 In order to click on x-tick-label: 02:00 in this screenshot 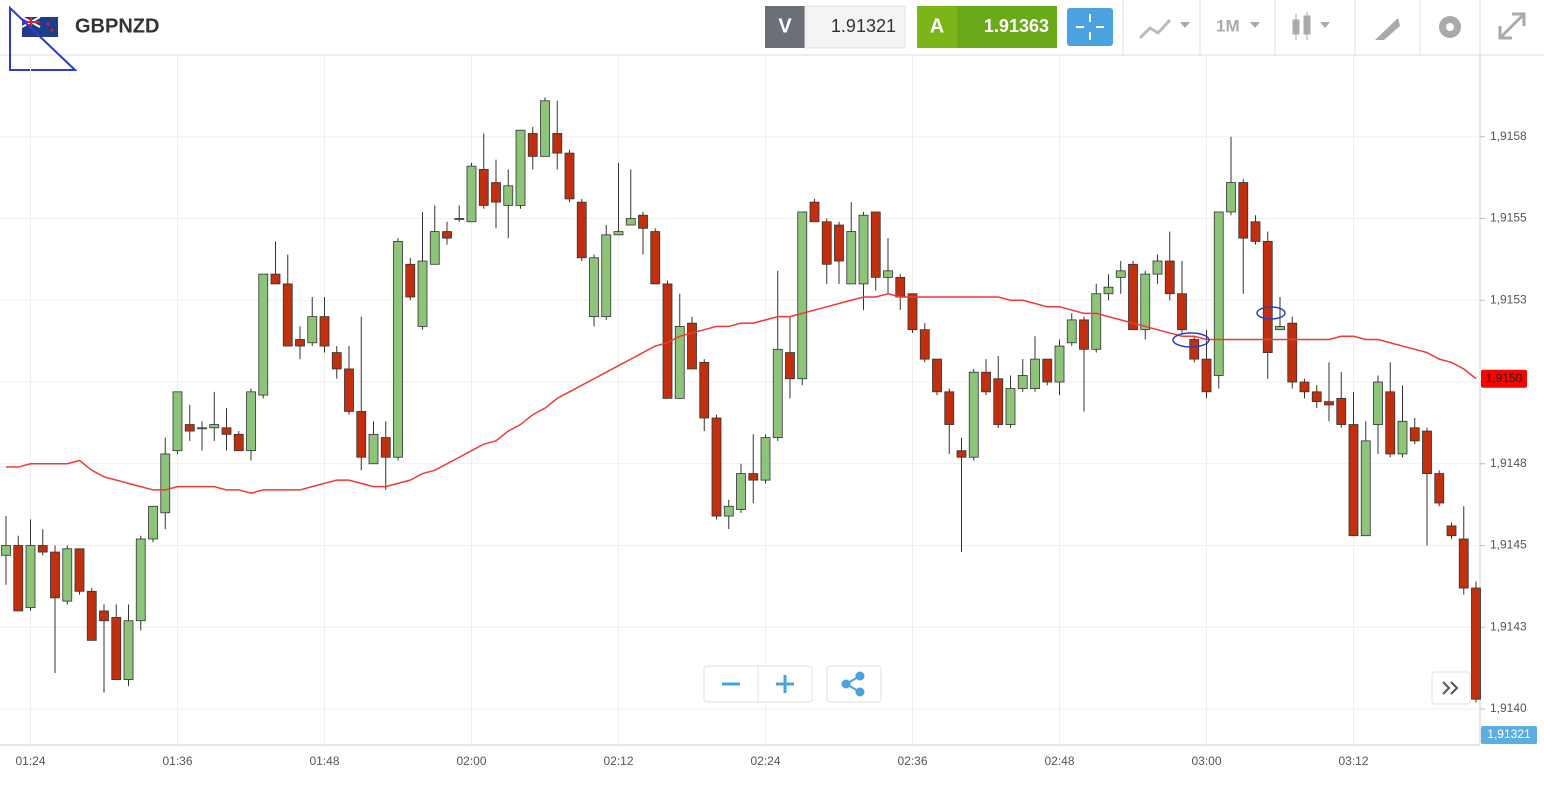, I will do `click(471, 761)`.